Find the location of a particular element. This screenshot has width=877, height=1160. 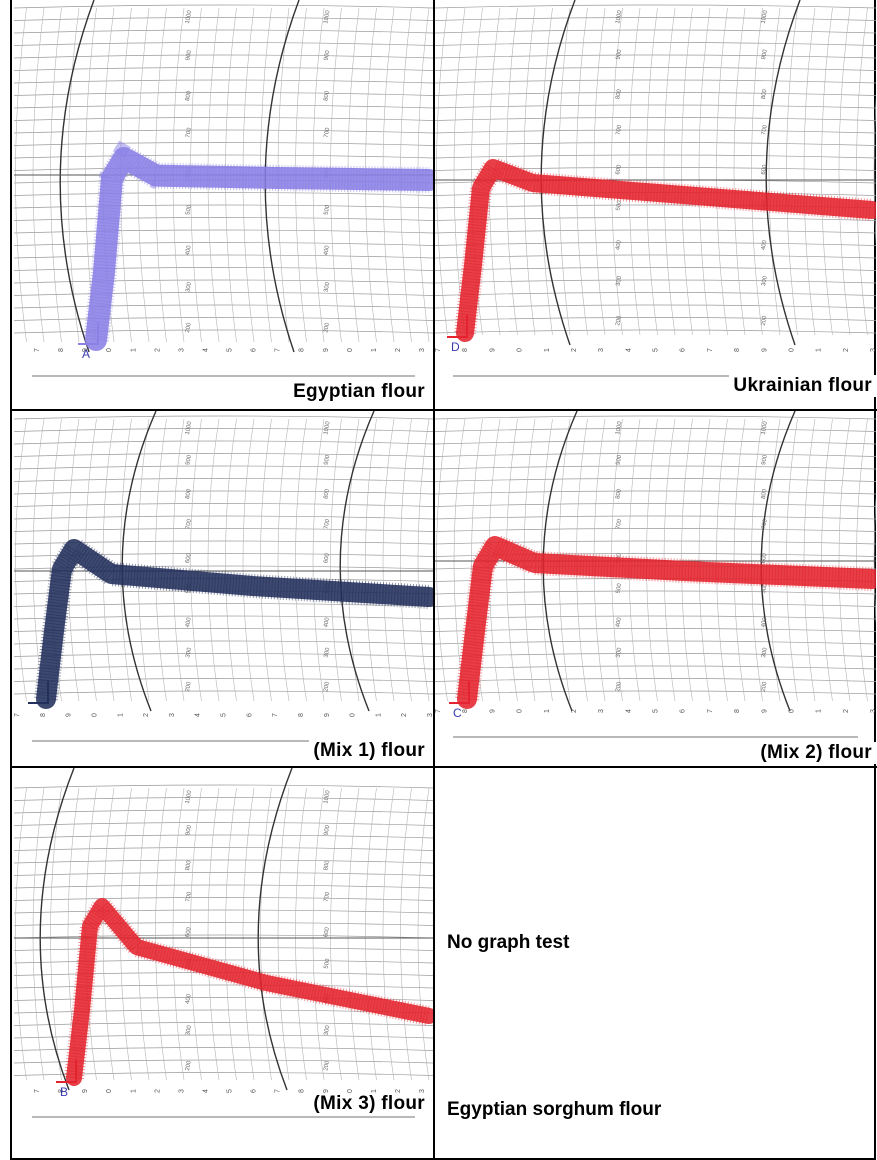

sample-mark: D is located at coordinates (455, 347).